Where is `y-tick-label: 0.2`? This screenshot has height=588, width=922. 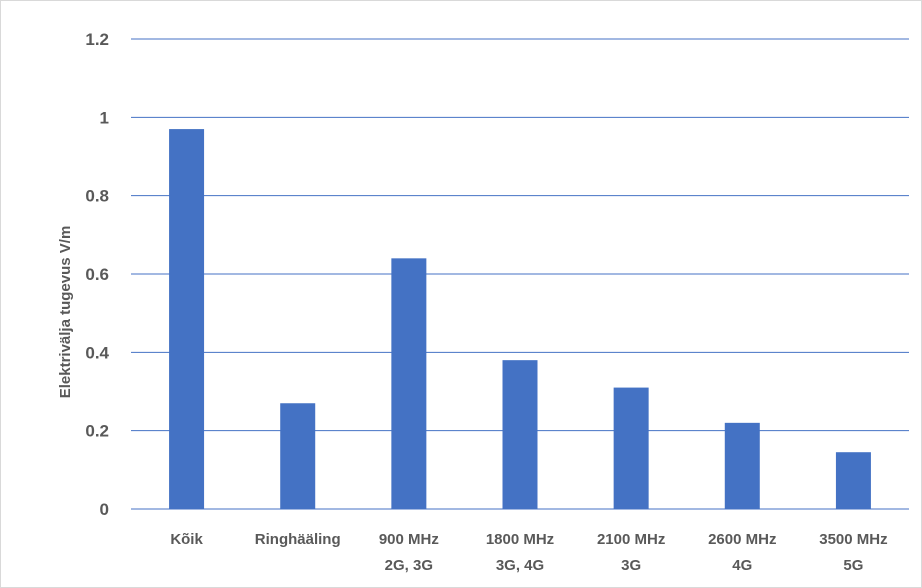 y-tick-label: 0.2 is located at coordinates (97, 431).